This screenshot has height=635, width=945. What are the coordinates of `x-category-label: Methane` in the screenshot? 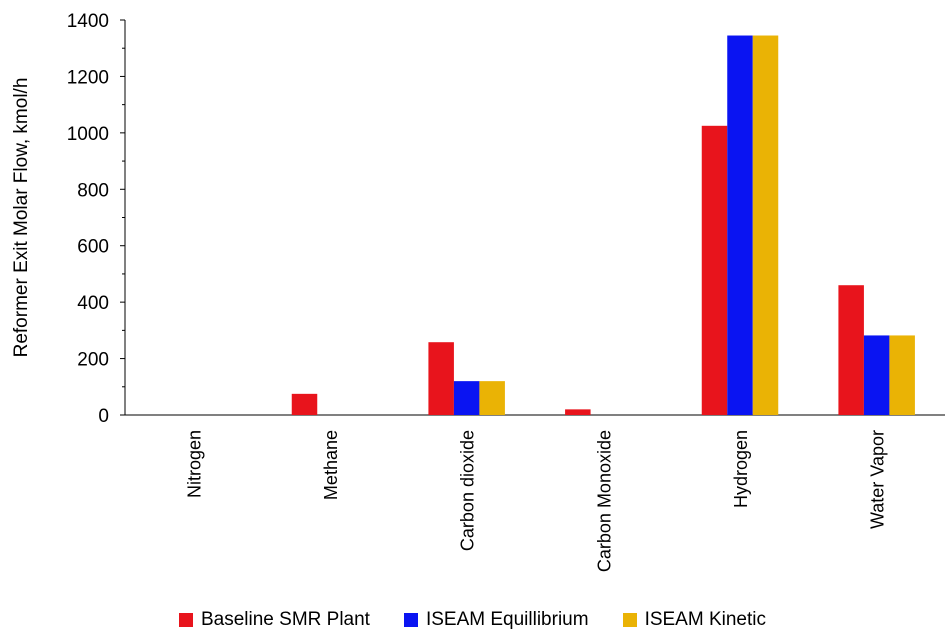 It's located at (331, 465).